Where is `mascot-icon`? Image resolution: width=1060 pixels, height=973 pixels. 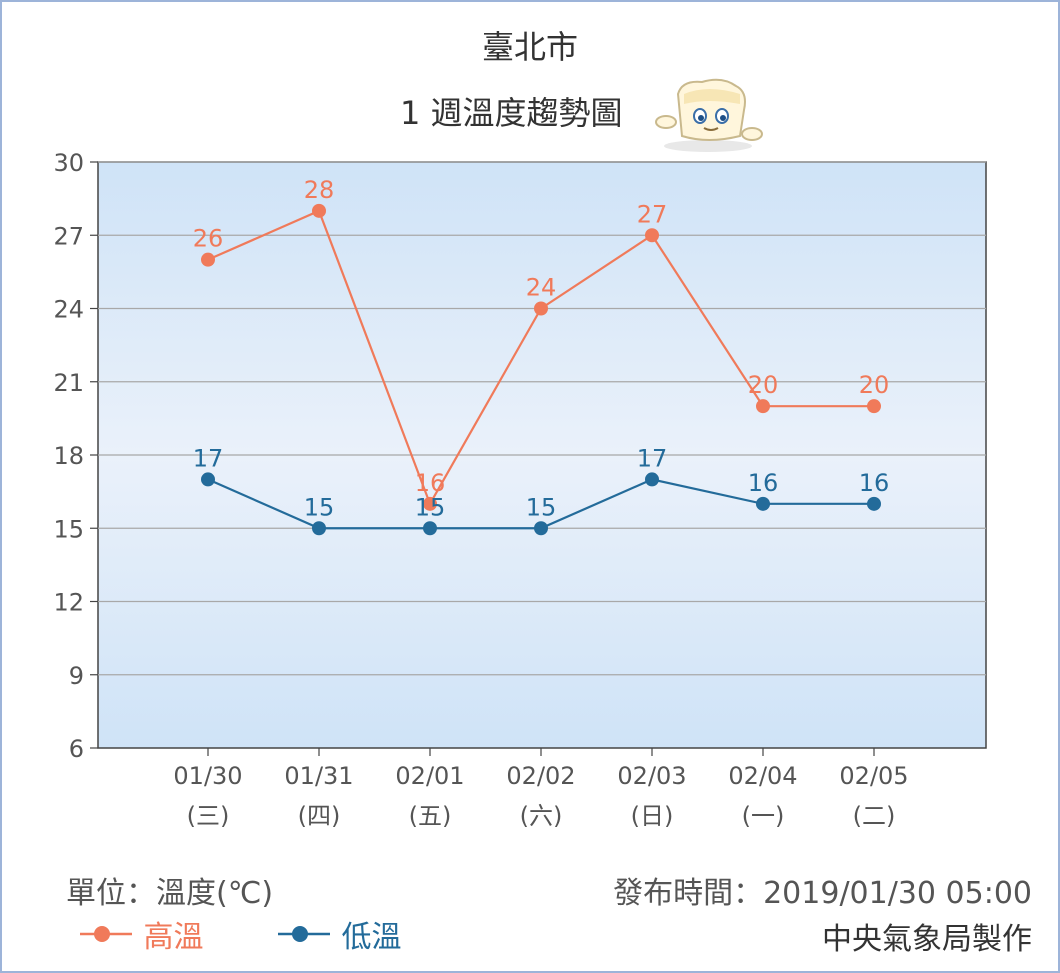
mascot-icon is located at coordinates (709, 115).